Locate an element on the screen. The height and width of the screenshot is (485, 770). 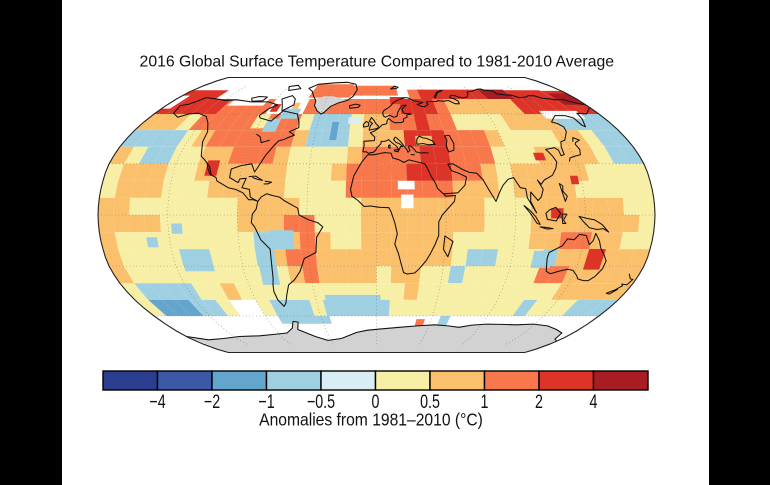
svg-text: −0.5 is located at coordinates (321, 402).